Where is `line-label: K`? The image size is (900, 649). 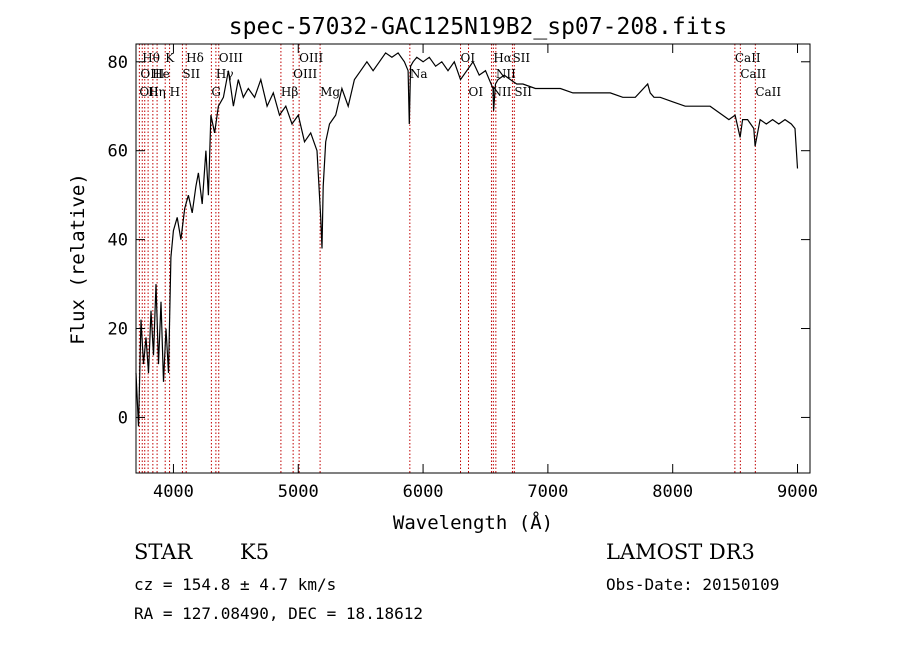 line-label: K is located at coordinates (170, 58).